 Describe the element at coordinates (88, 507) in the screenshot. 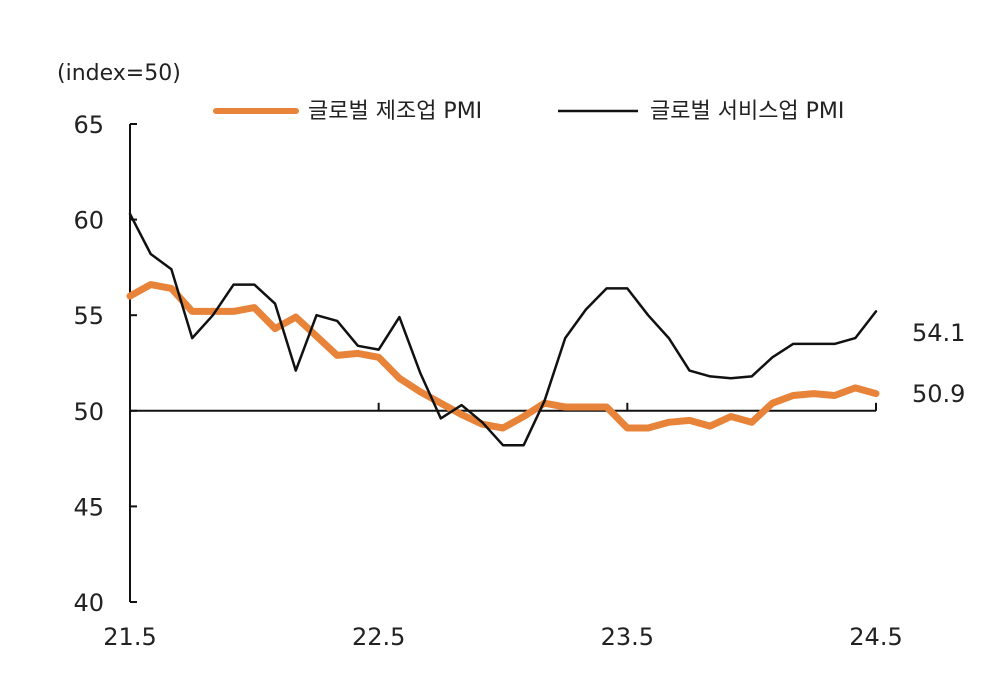

I see `y-tick-label: 45` at that location.